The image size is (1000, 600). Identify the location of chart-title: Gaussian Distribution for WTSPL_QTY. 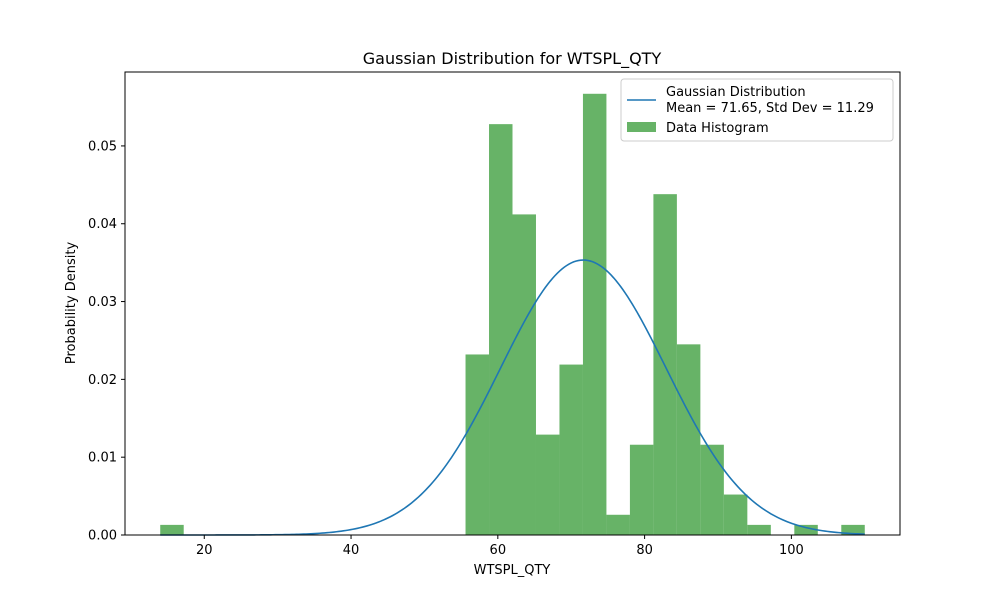
(512, 59).